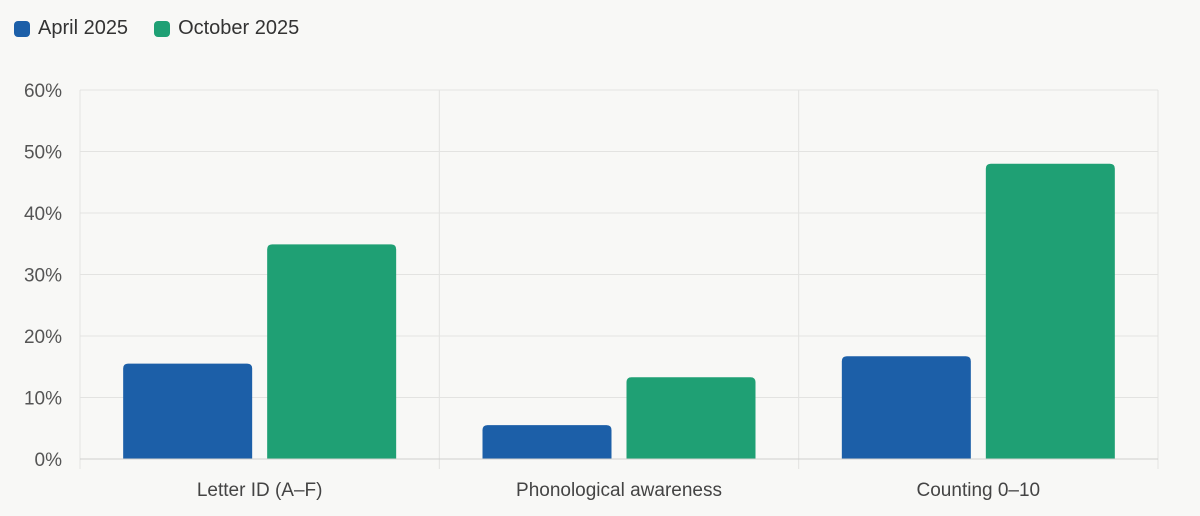 The height and width of the screenshot is (516, 1200). I want to click on x-category-label: Phonological awareness, so click(619, 490).